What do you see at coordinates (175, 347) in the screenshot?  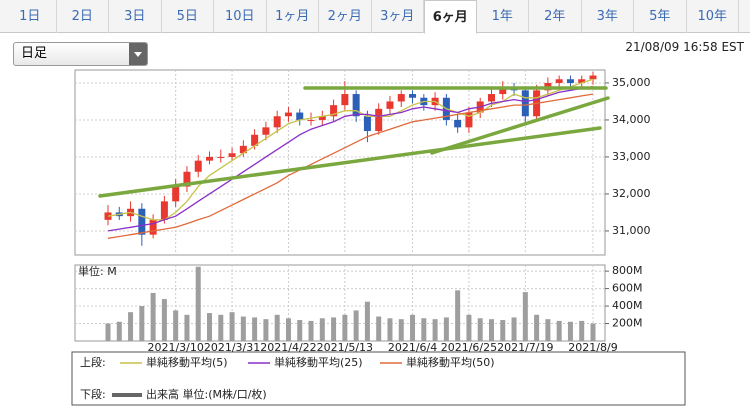 I see `x-tick-label: 2021/3/10` at bounding box center [175, 347].